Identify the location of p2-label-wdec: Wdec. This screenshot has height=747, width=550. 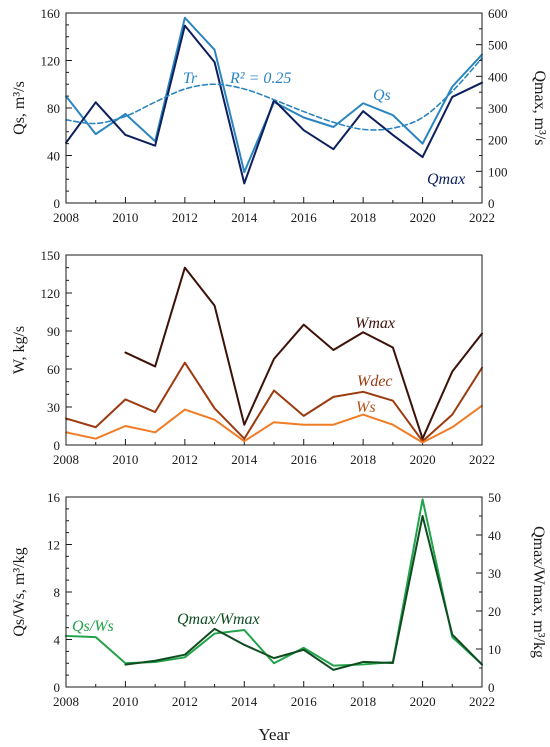
(375, 381).